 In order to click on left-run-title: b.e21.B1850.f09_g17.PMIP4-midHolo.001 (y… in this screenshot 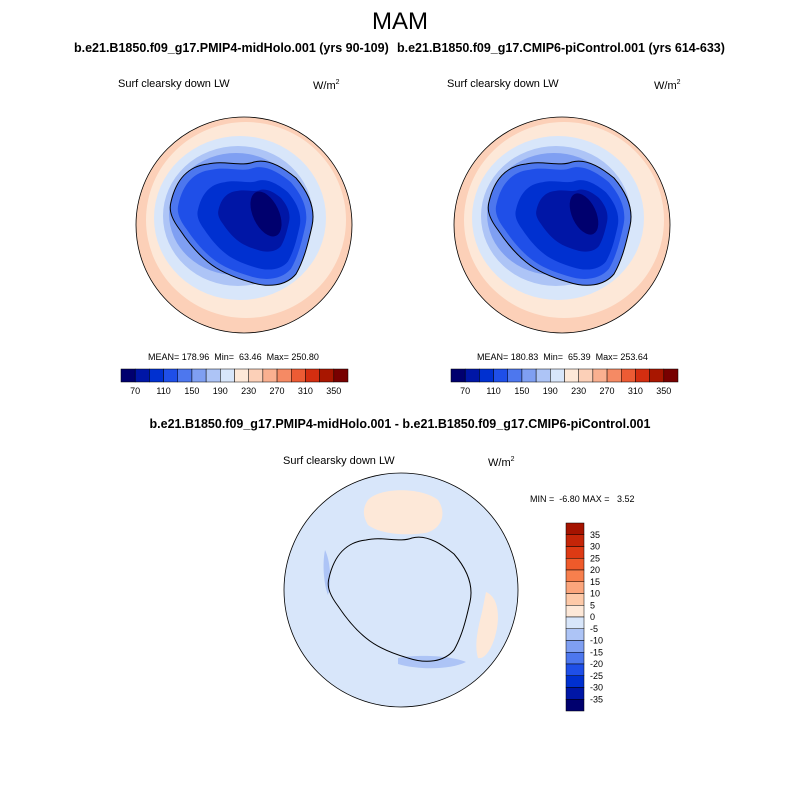, I will do `click(231, 48)`.